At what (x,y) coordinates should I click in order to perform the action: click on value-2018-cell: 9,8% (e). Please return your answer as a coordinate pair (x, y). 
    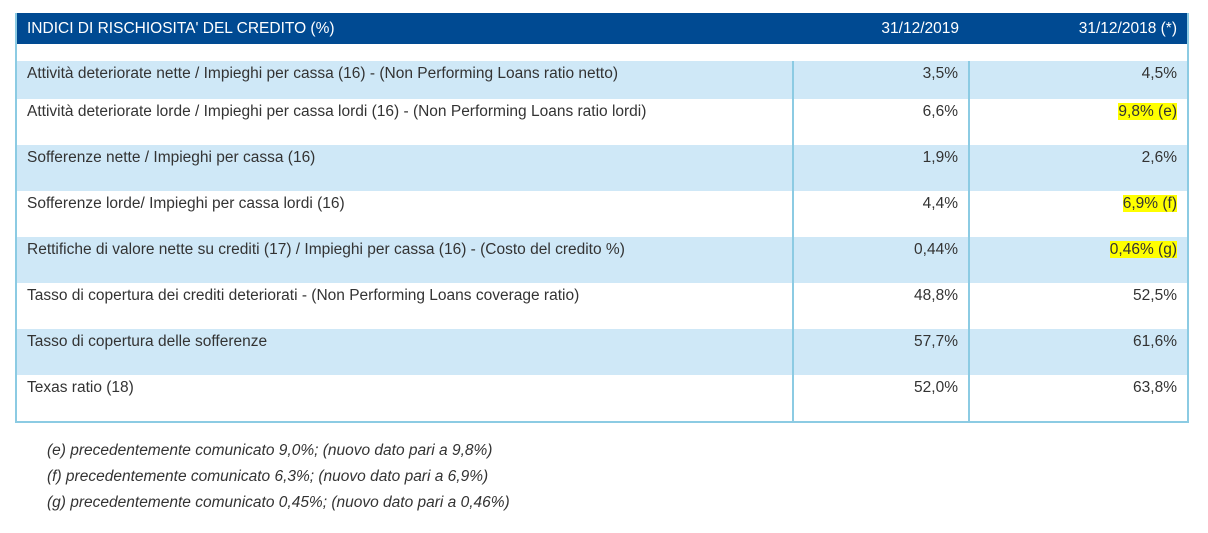
    Looking at the image, I should click on (1077, 121).